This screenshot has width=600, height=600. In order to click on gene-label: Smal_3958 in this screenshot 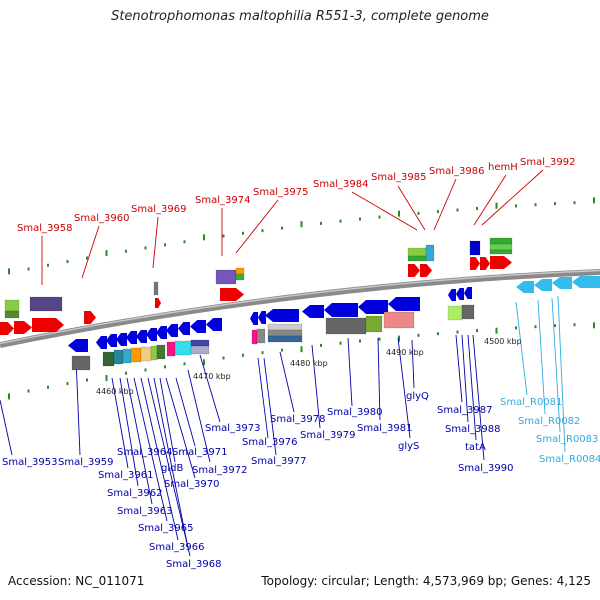, I will do `click(44, 228)`.